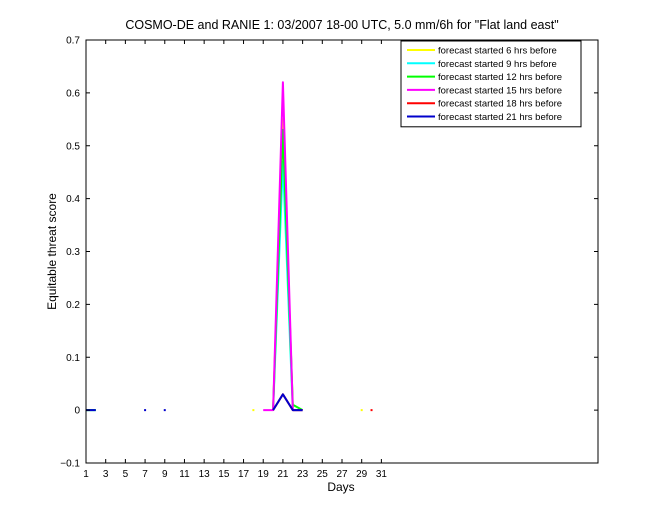 Image resolution: width=660 pixels, height=520 pixels. Describe the element at coordinates (145, 474) in the screenshot. I see `x-tick-label: 7` at that location.